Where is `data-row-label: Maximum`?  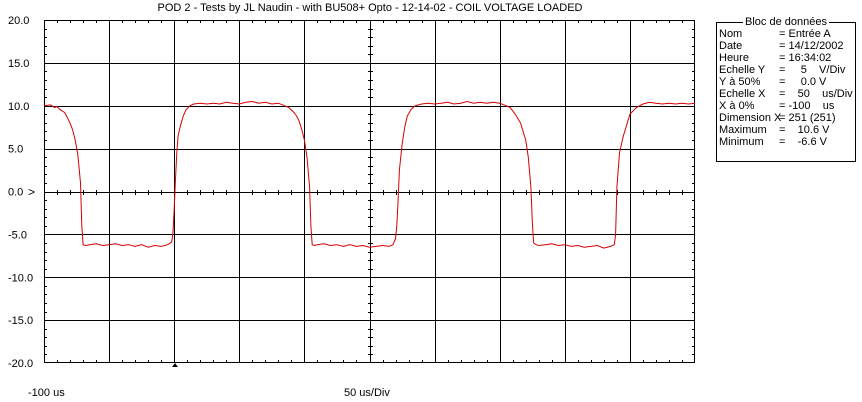
data-row-label: Maximum is located at coordinates (743, 130).